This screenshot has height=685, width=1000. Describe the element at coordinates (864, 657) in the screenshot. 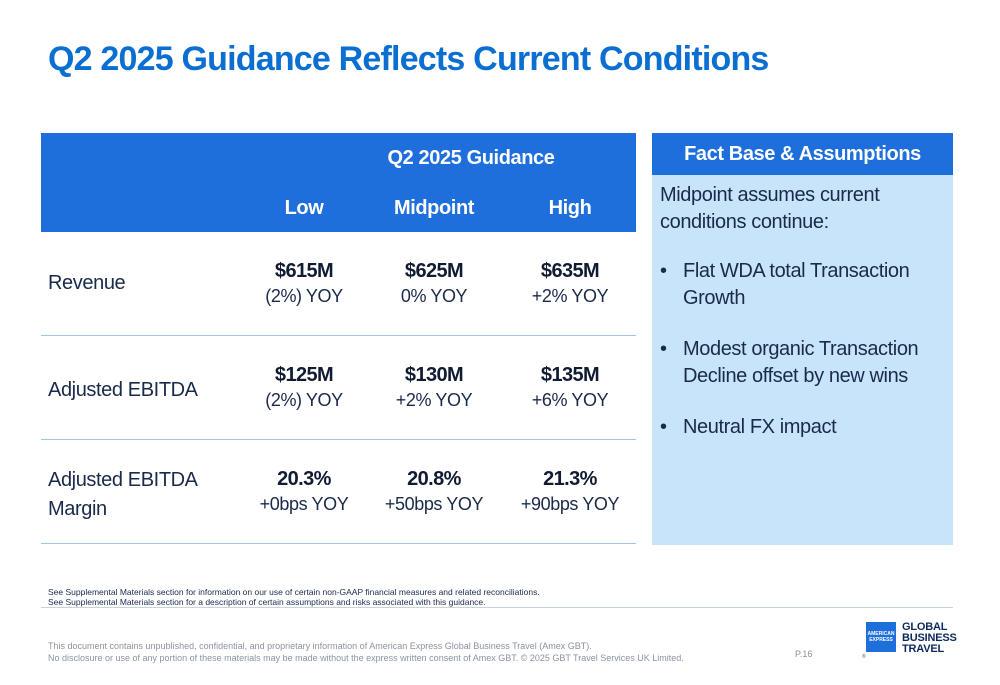

I see `registered-mark: ®` at that location.